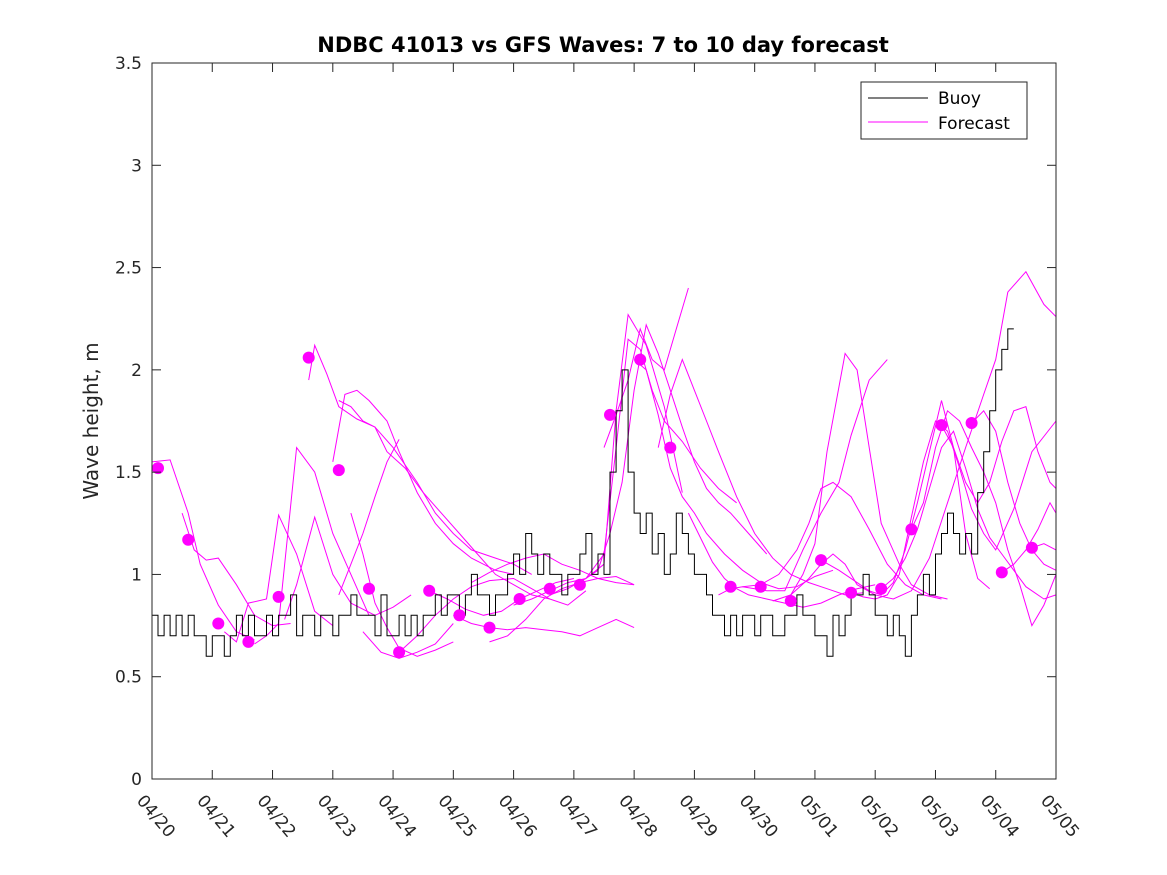 The image size is (1167, 875). Describe the element at coordinates (128, 473) in the screenshot. I see `y-tick-label: 1.5` at that location.